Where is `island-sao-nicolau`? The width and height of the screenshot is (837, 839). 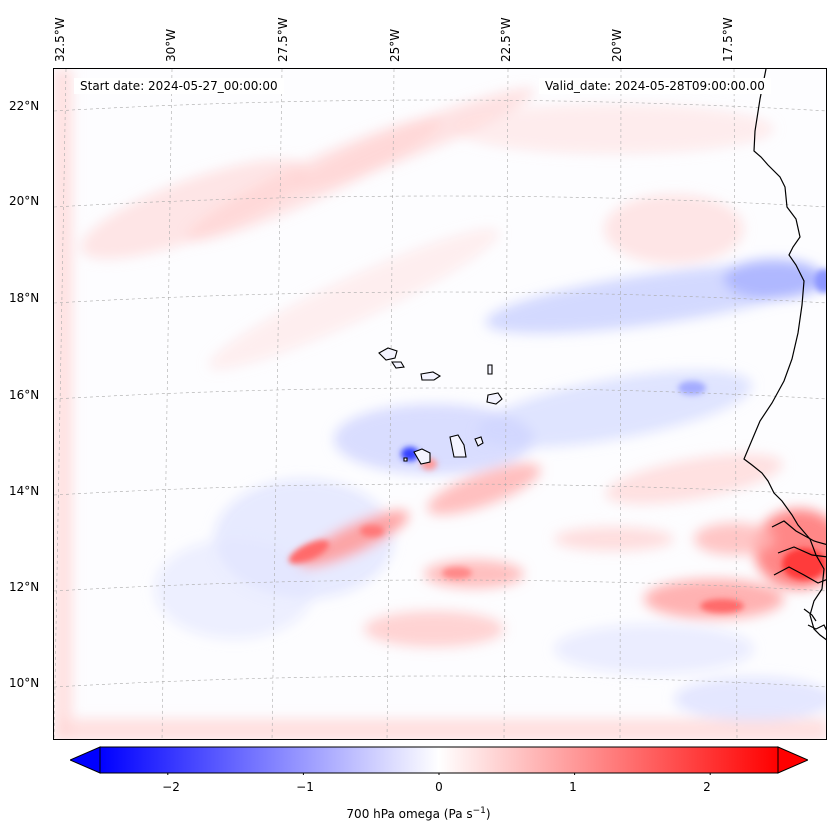 island-sao-nicolau is located at coordinates (431, 376).